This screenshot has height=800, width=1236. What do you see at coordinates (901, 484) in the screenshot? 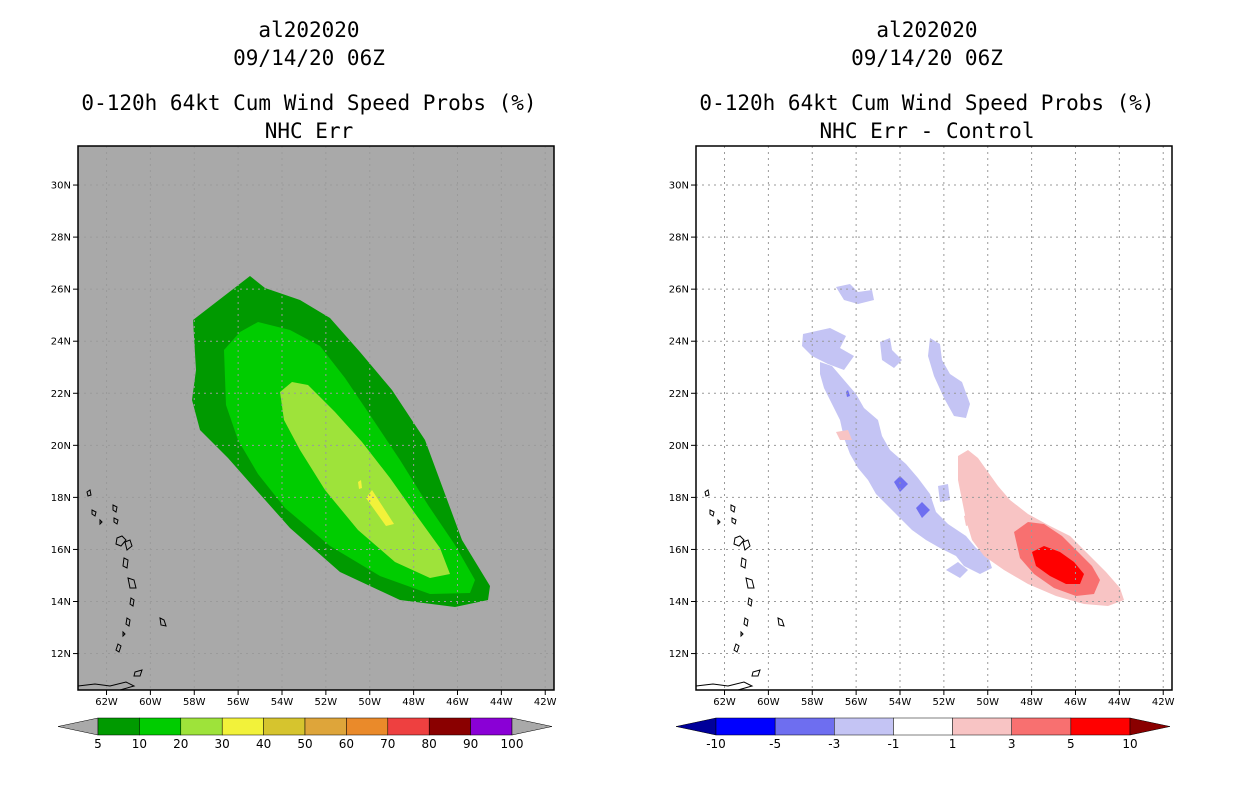
I see `diff-contour-neg5` at bounding box center [901, 484].